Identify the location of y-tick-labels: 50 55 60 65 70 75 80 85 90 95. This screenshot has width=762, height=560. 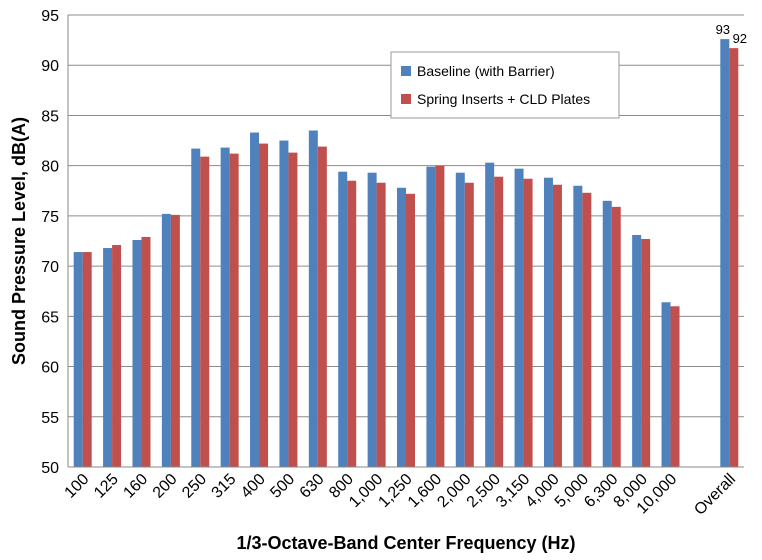
(50, 242).